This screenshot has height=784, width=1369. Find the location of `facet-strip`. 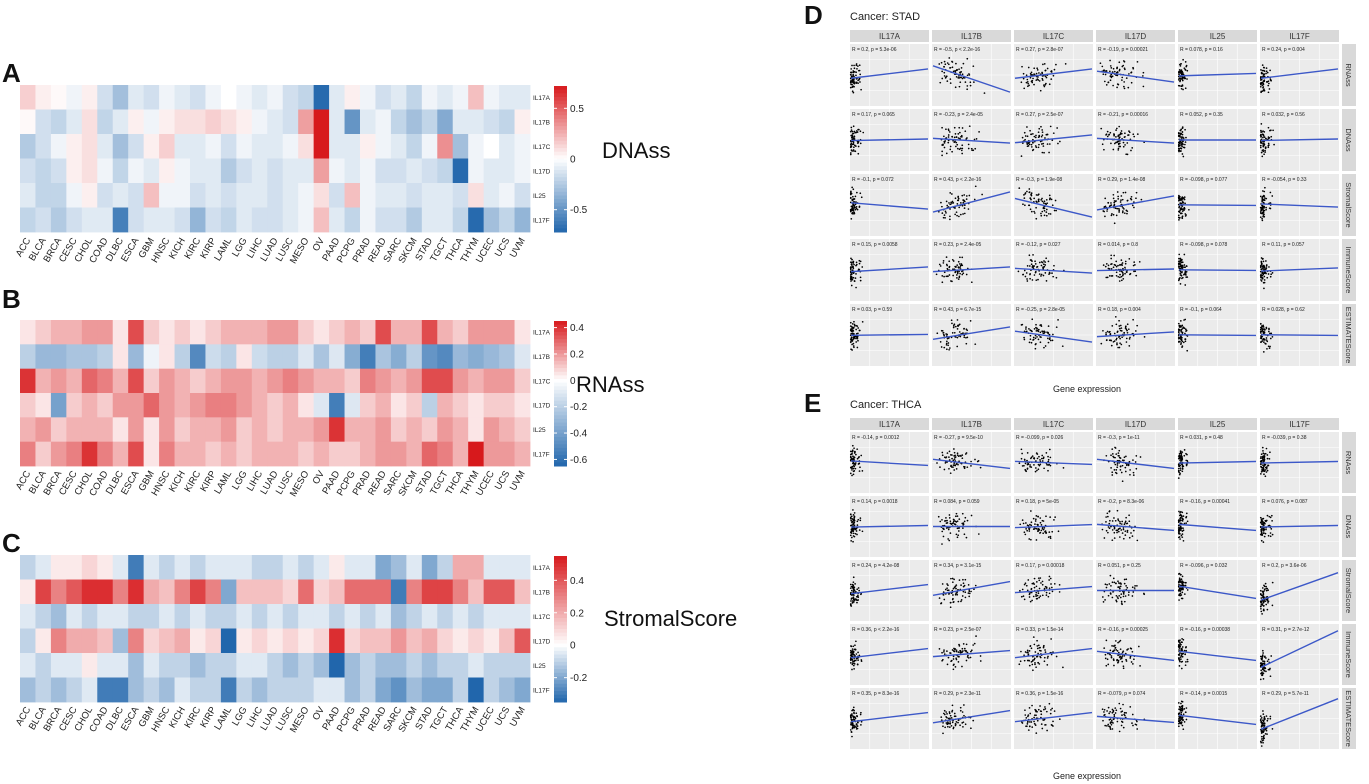

facet-strip is located at coordinates (1217, 424).